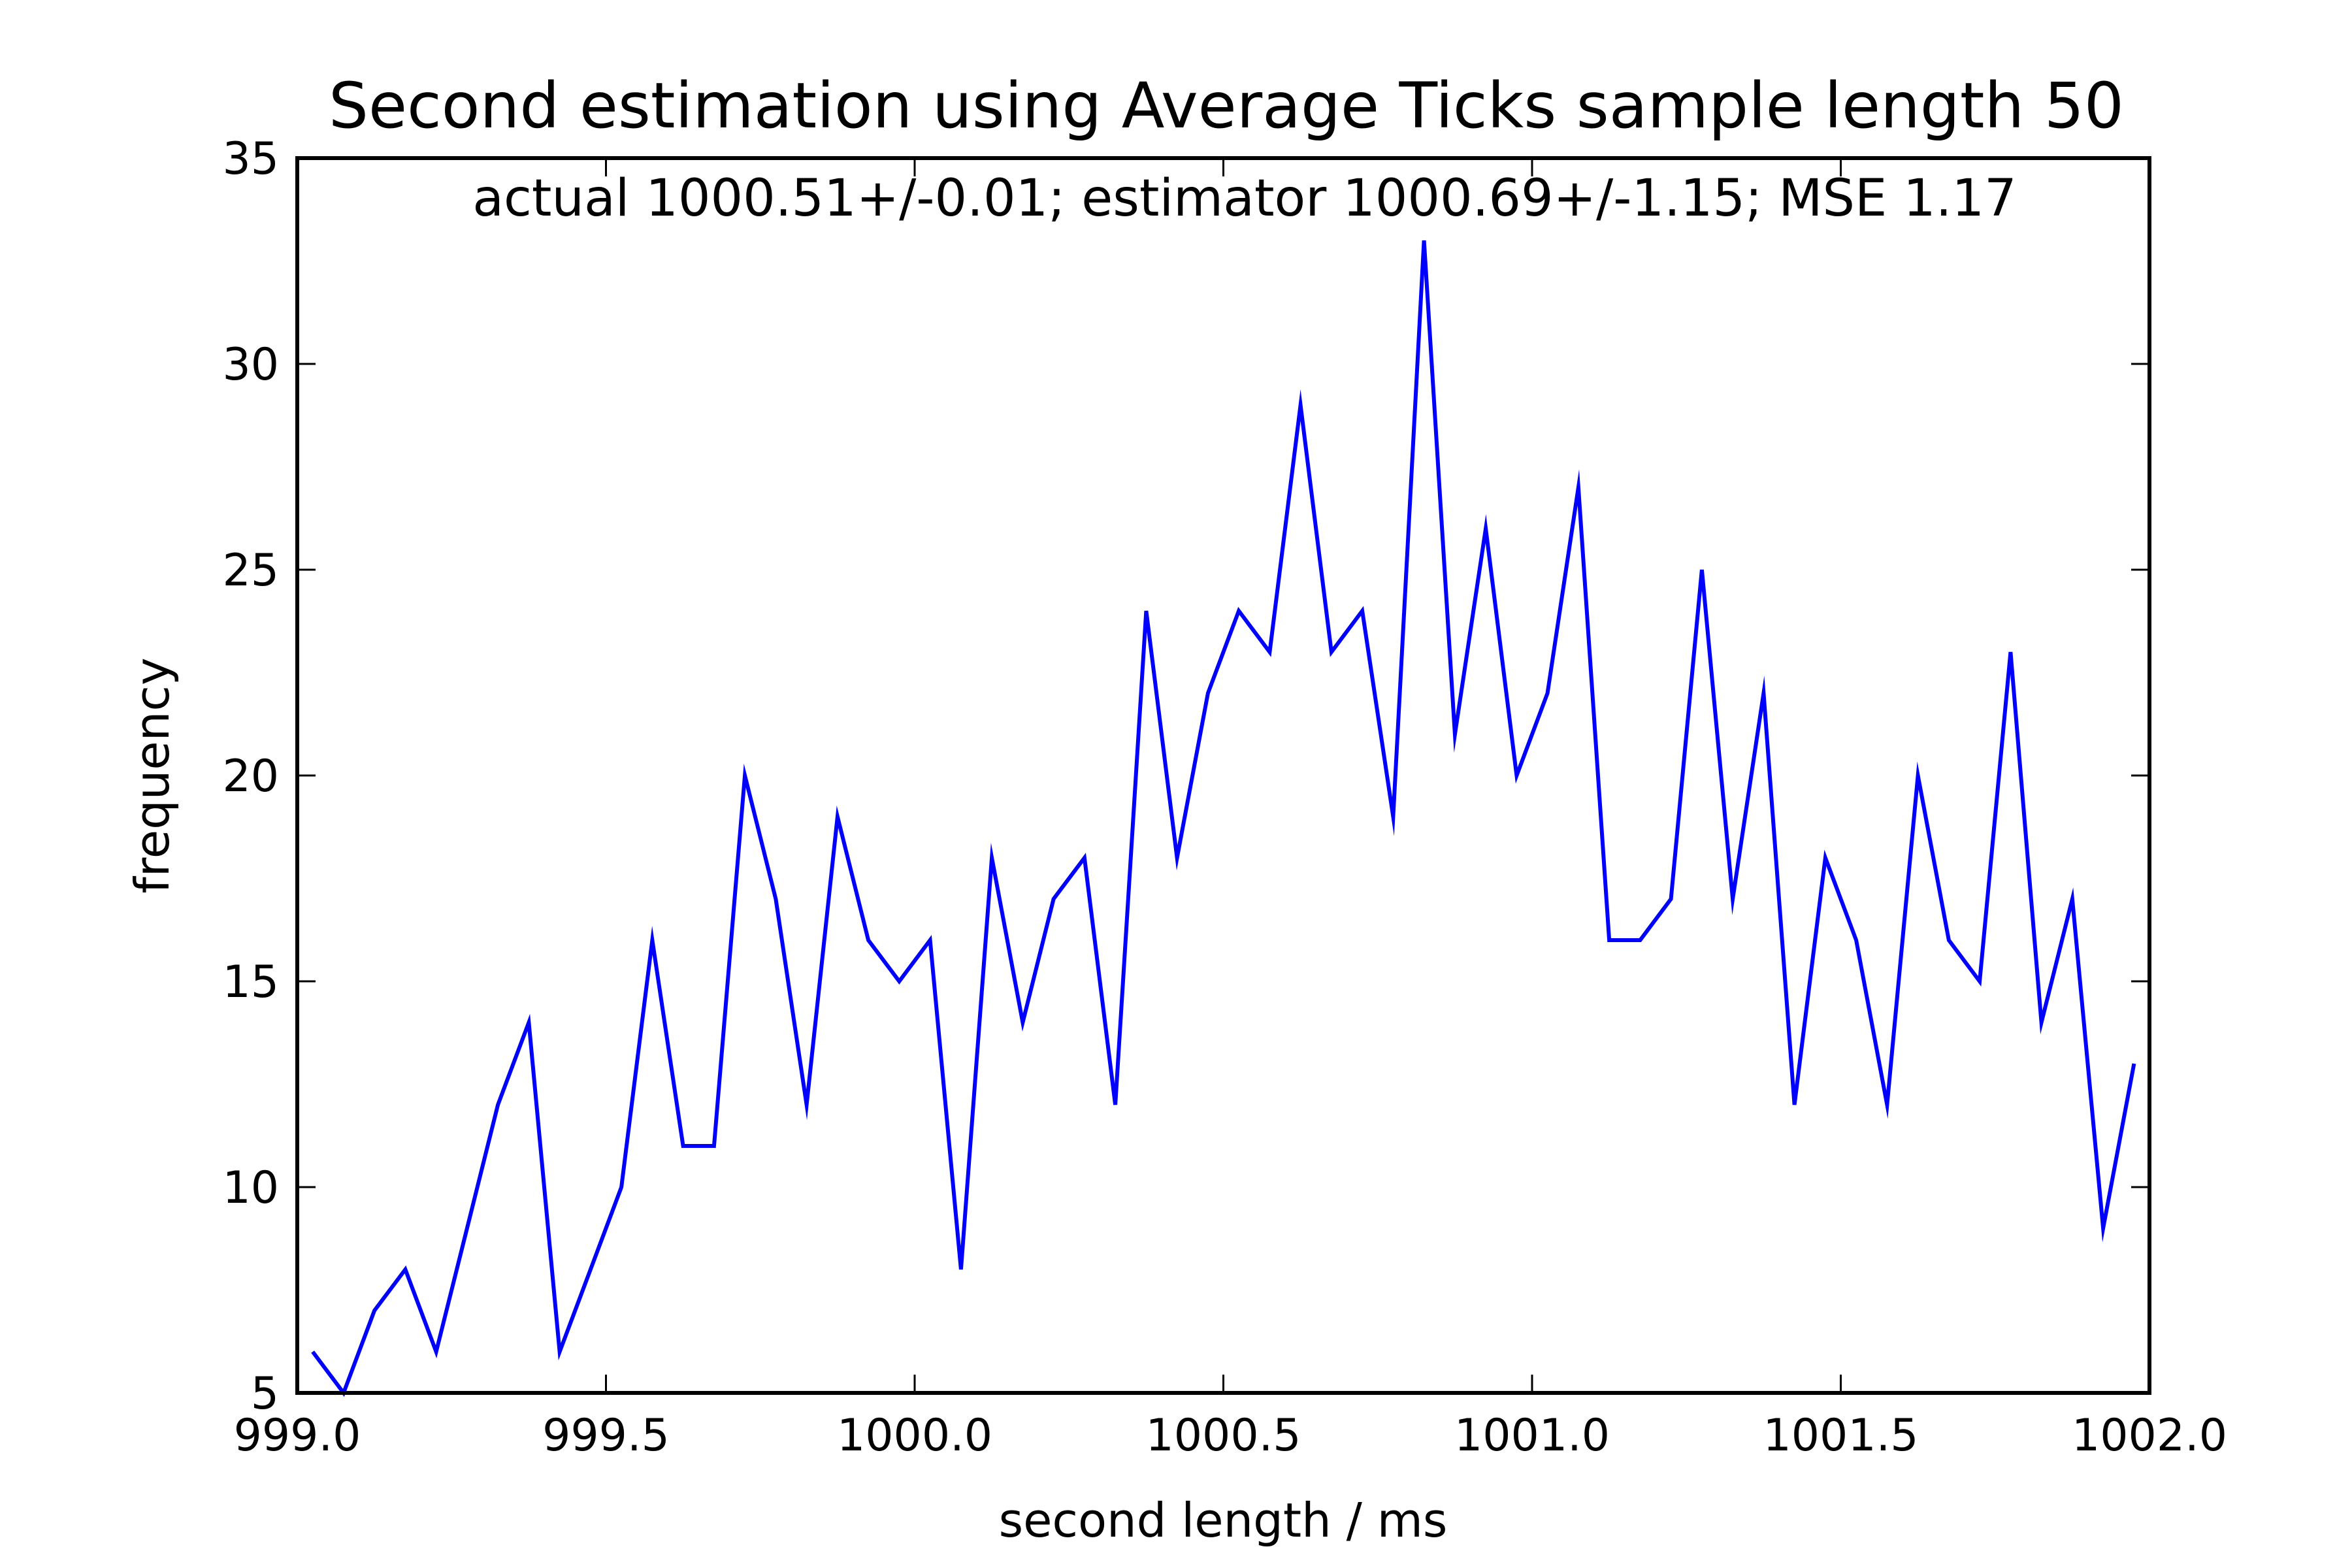  Describe the element at coordinates (250, 570) in the screenshot. I see `y-tick-label: 25` at that location.